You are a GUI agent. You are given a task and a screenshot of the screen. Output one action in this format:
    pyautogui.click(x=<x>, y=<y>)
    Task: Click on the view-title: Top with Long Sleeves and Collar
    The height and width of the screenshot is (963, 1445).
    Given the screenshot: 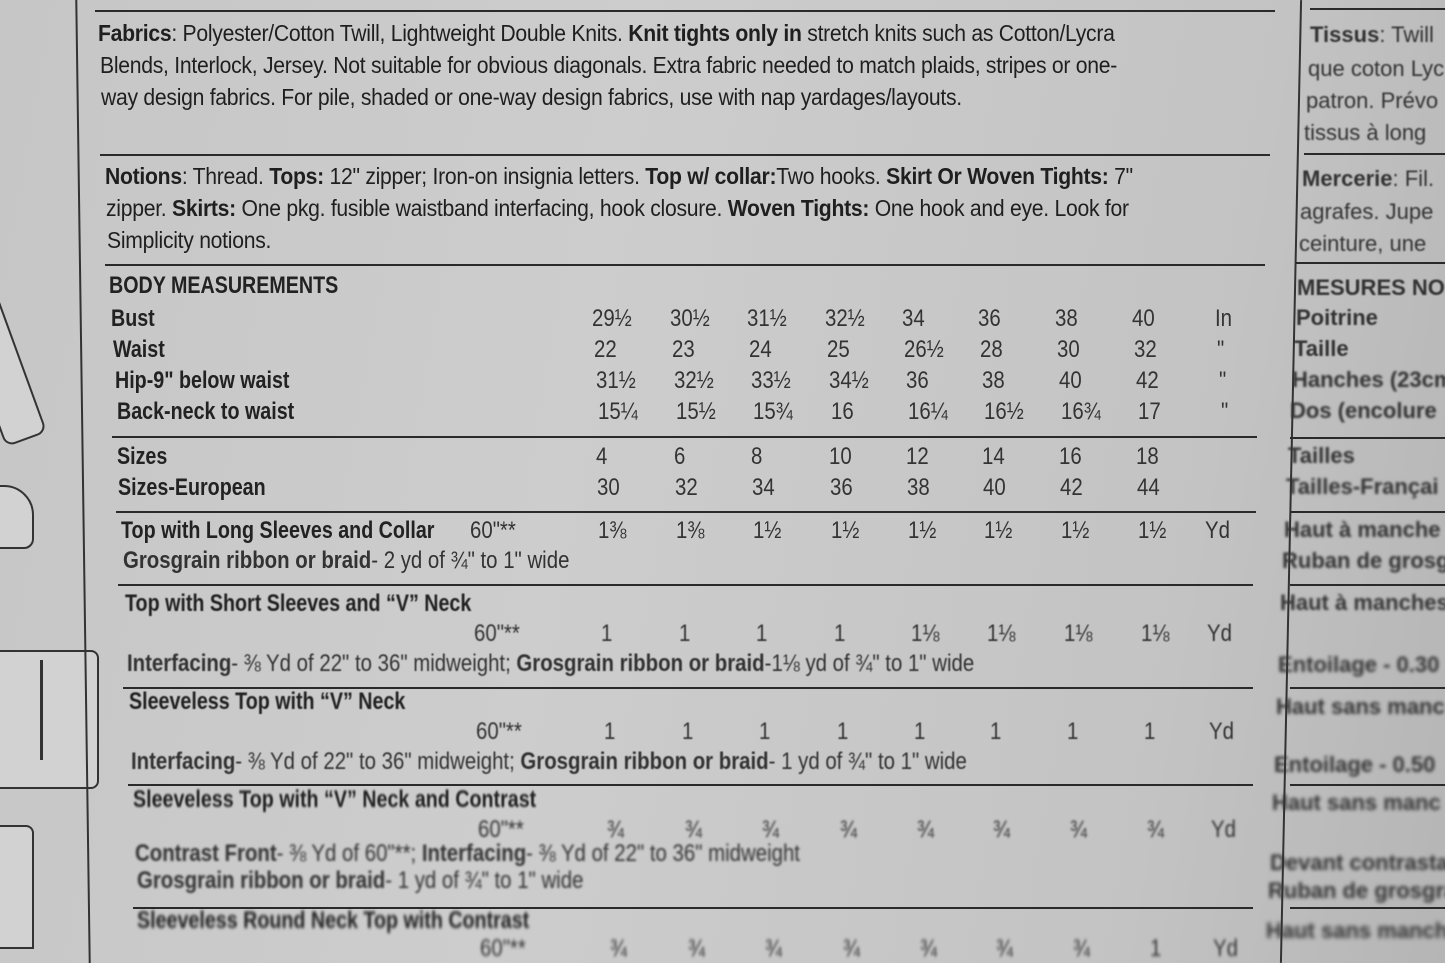 What is the action you would take?
    pyautogui.click(x=278, y=530)
    